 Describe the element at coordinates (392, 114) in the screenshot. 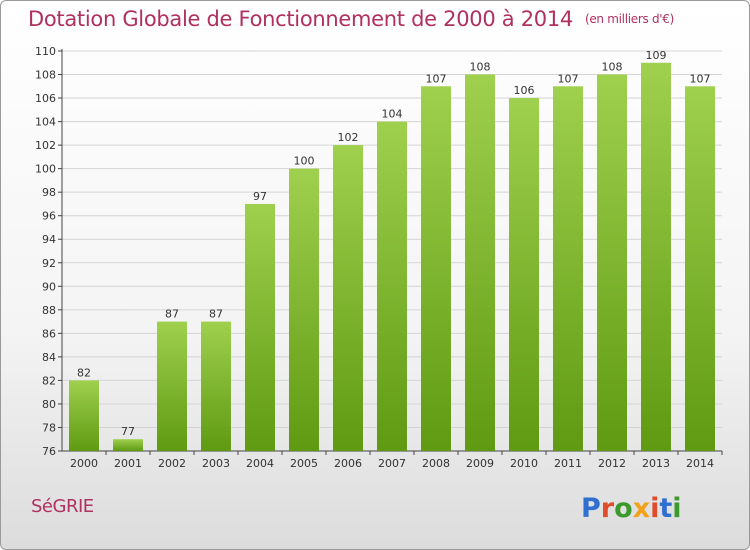

I see `data-label: 104` at that location.